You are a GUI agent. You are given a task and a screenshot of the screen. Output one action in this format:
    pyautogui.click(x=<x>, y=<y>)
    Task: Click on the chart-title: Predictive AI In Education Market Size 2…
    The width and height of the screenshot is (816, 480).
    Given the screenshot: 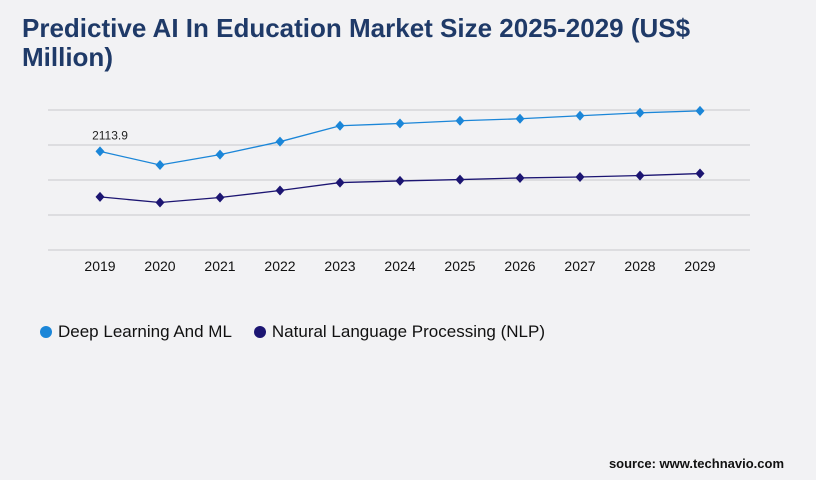 What is the action you would take?
    pyautogui.click(x=356, y=42)
    